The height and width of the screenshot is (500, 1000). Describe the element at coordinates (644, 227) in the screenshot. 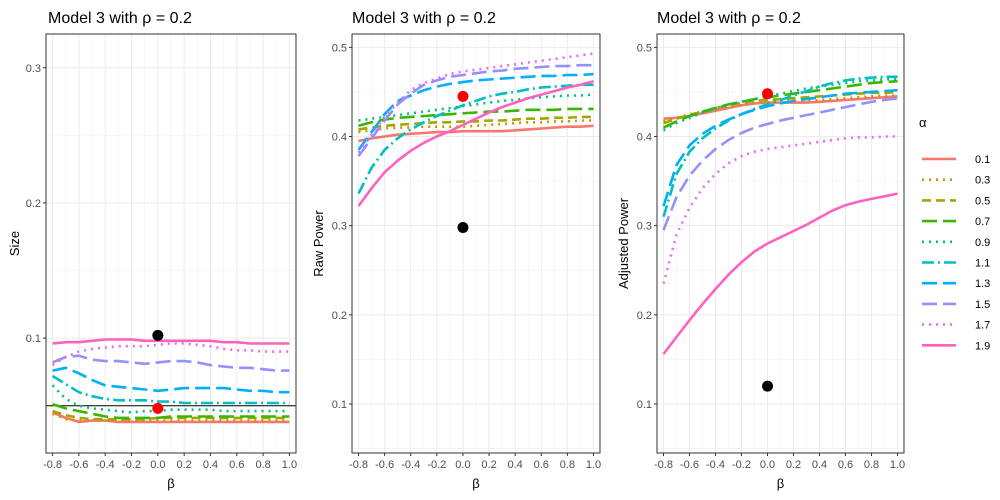

I see `panel-3-y-tick-label: 0.3` at that location.